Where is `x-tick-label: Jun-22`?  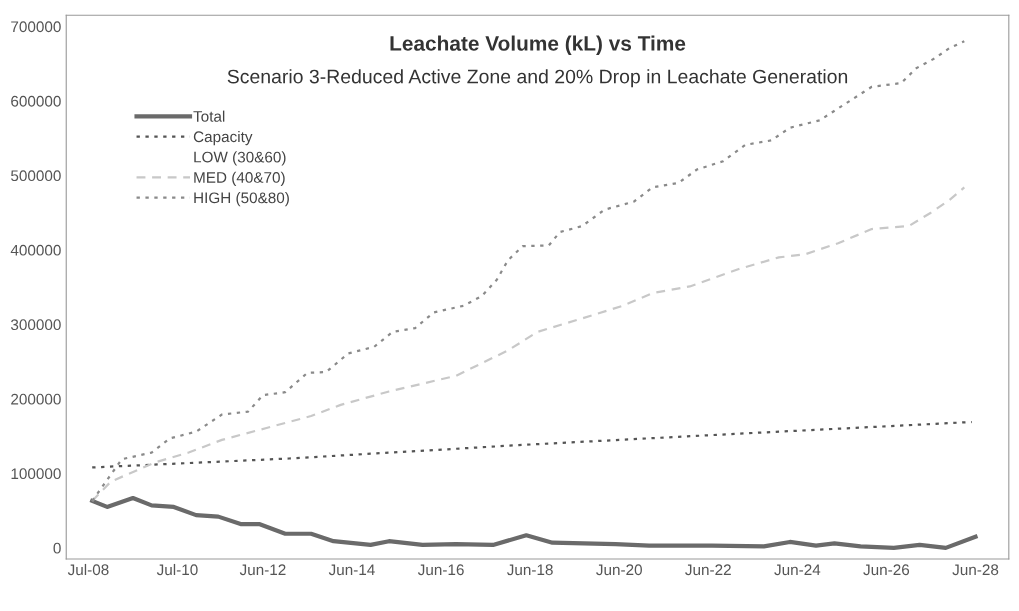
x-tick-label: Jun-22 is located at coordinates (708, 570).